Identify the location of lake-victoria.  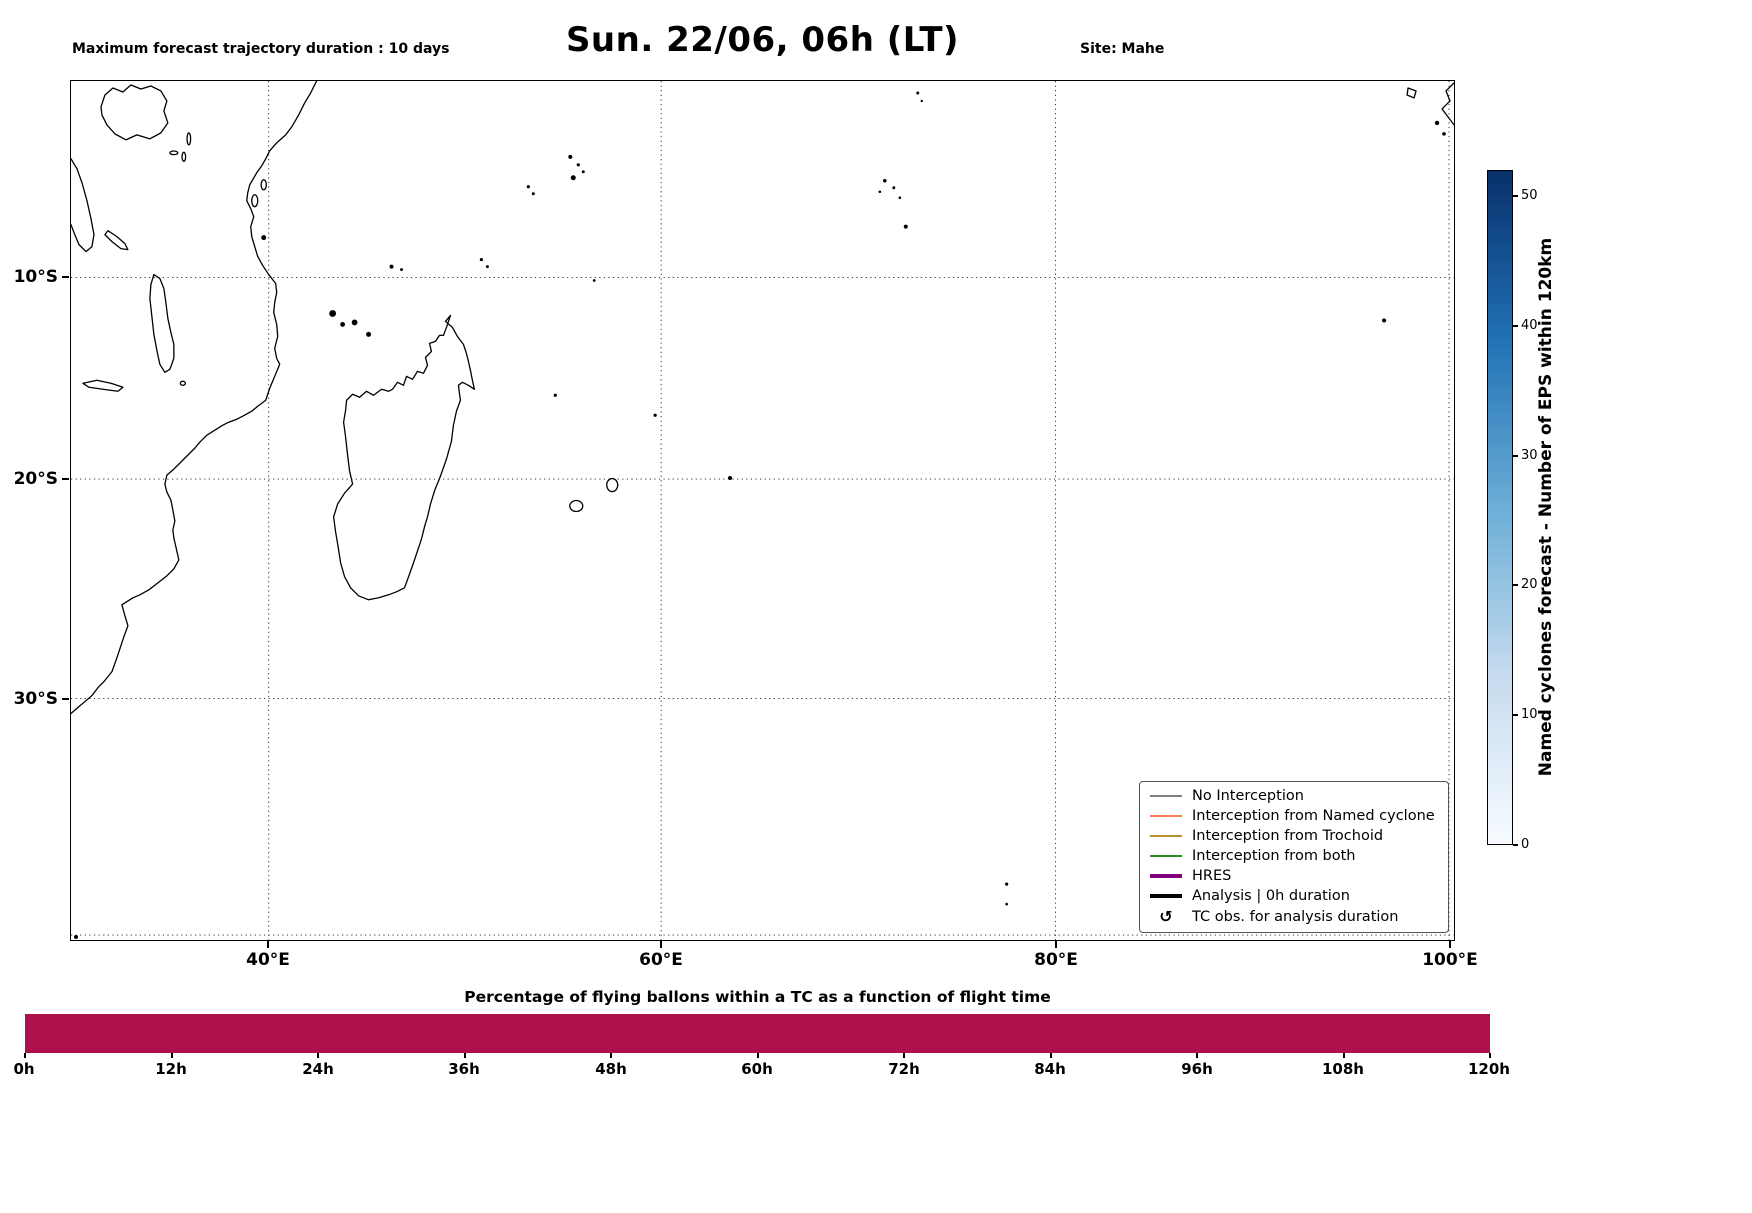
(134, 112).